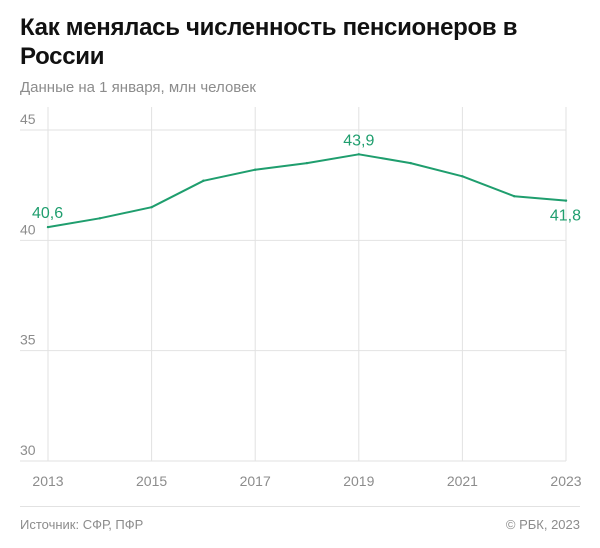  I want to click on copyright-note: © РБК, 2023, so click(542, 524).